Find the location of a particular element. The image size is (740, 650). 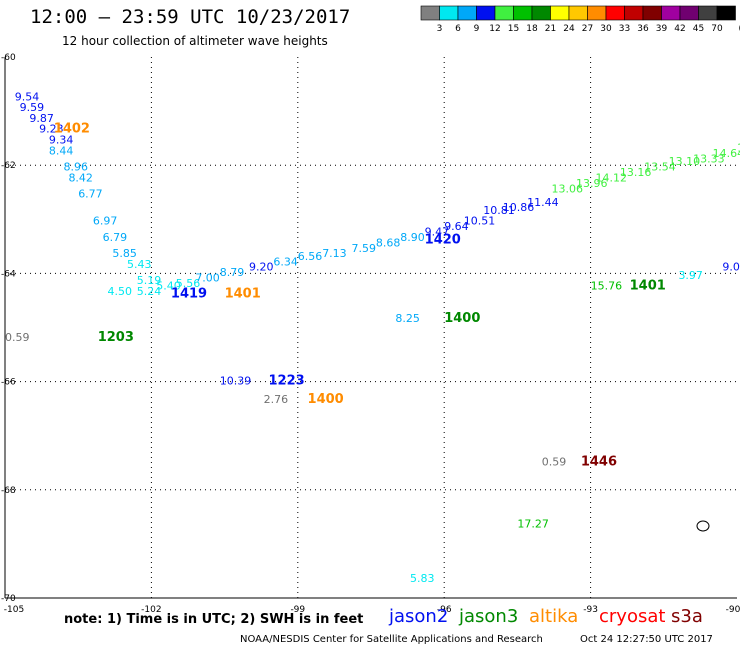

wave-height-label: 7.00 is located at coordinates (207, 278).